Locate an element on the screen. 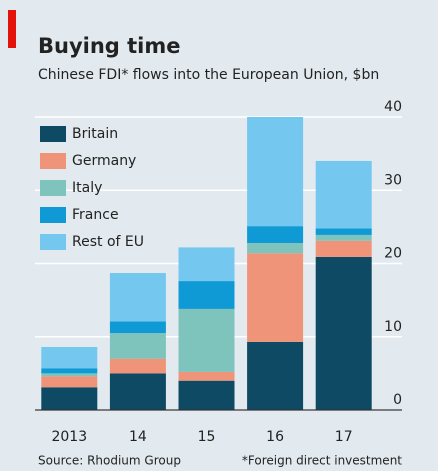 The width and height of the screenshot is (438, 471). legend-label: Italy is located at coordinates (87, 188).